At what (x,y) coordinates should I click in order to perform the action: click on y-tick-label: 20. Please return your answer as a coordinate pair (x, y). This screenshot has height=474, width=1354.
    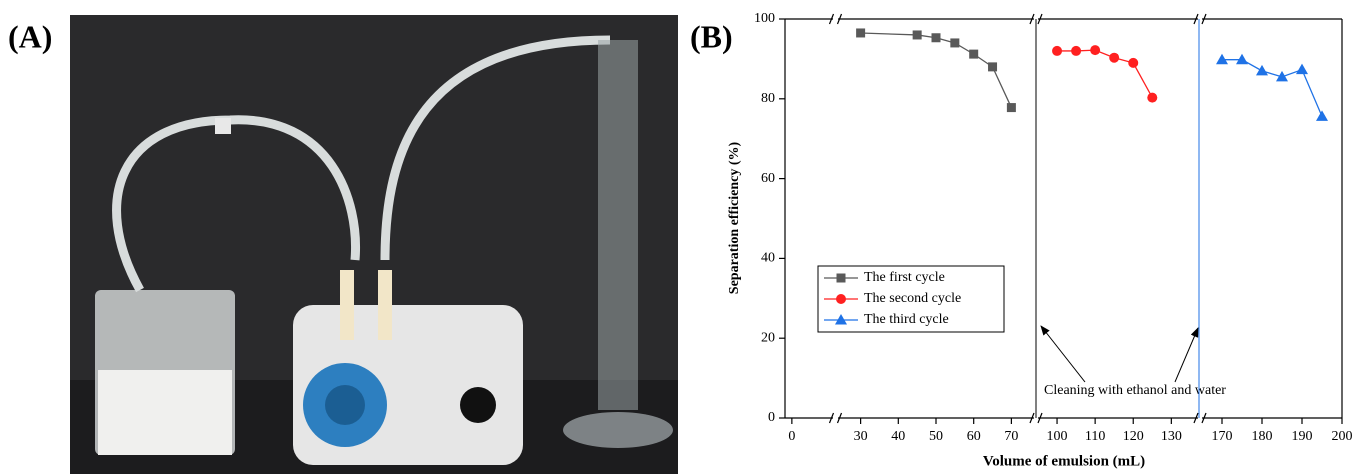
    Looking at the image, I should click on (768, 337).